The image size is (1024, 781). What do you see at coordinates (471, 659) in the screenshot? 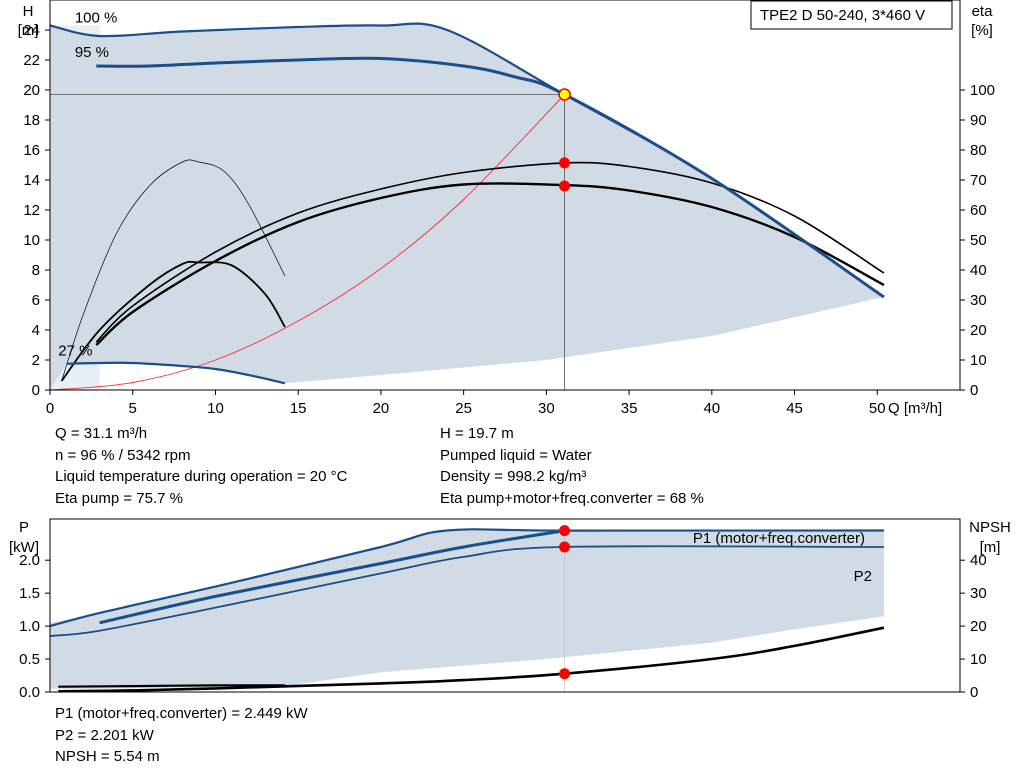
I see `npsh-curve` at bounding box center [471, 659].